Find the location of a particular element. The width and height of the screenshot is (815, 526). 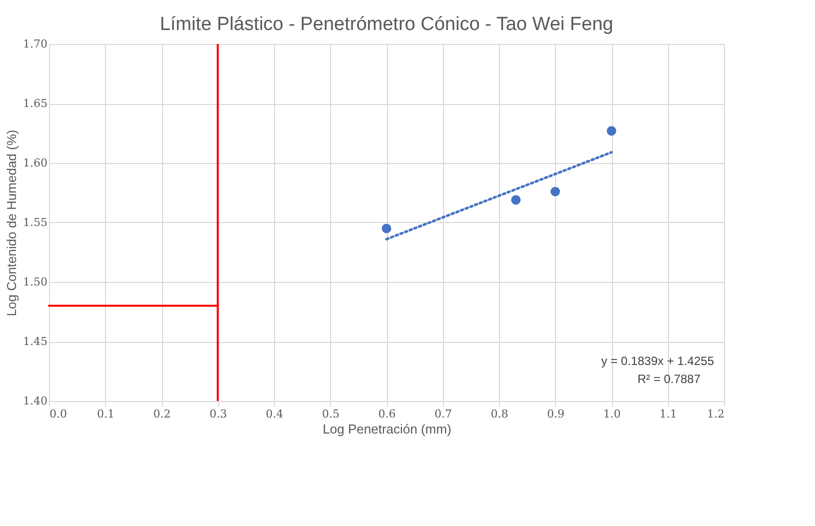

x-tick-label: 0.3 is located at coordinates (218, 414).